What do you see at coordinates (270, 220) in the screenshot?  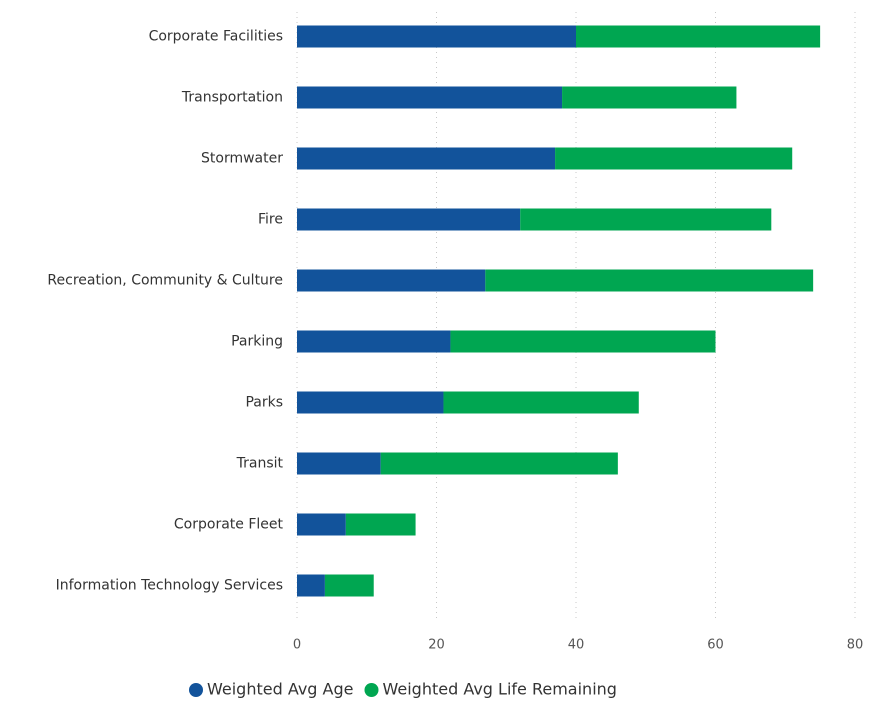 I see `y-tick-label: Fire` at bounding box center [270, 220].